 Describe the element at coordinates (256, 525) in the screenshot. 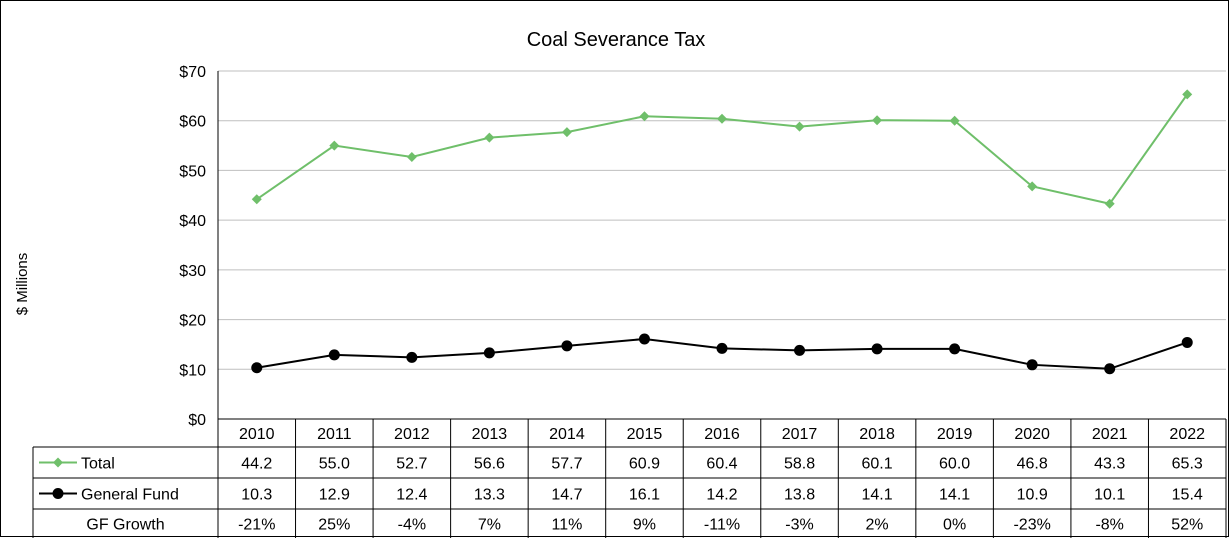

I see `table-cell: -21%` at that location.